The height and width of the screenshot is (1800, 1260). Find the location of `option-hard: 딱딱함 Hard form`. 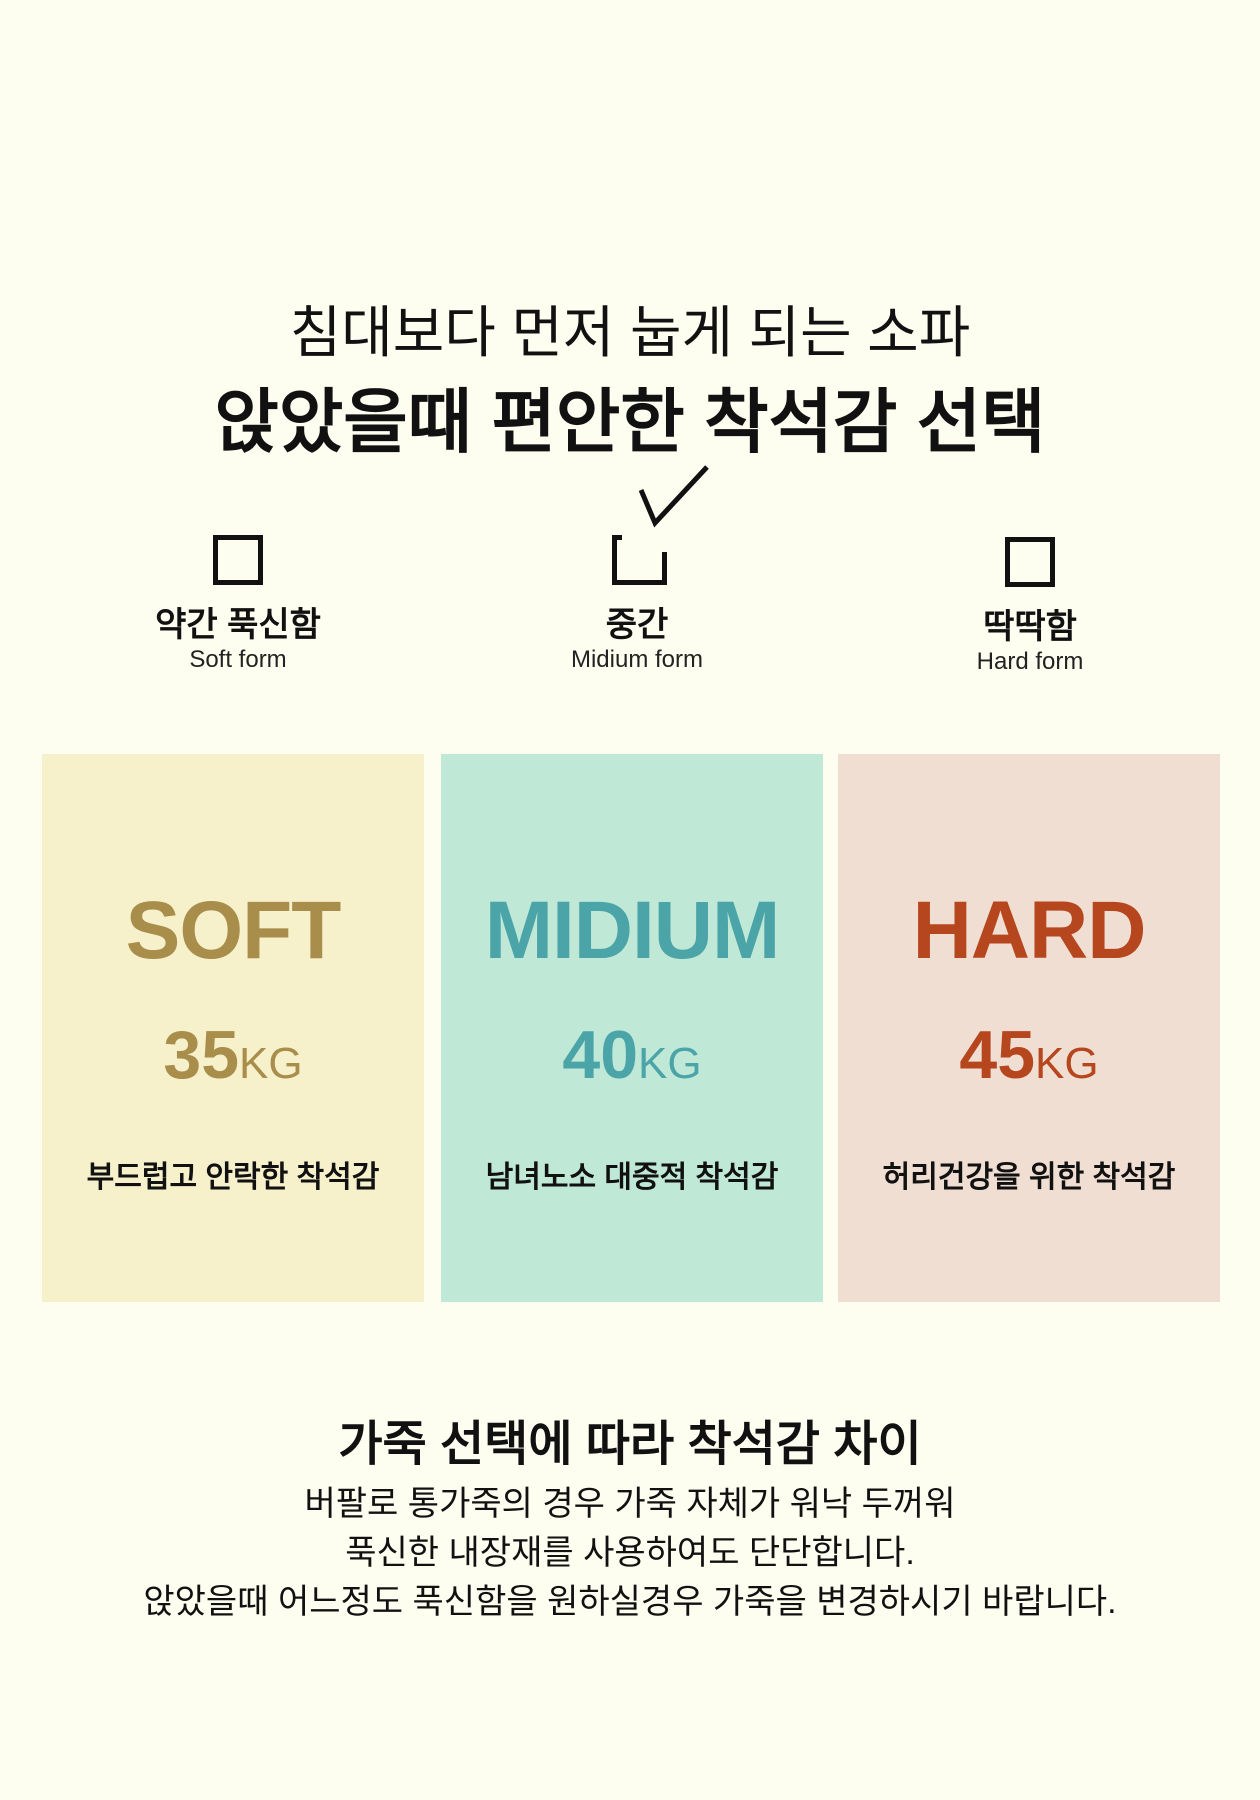

option-hard: 딱딱함 Hard form is located at coordinates (1030, 607).